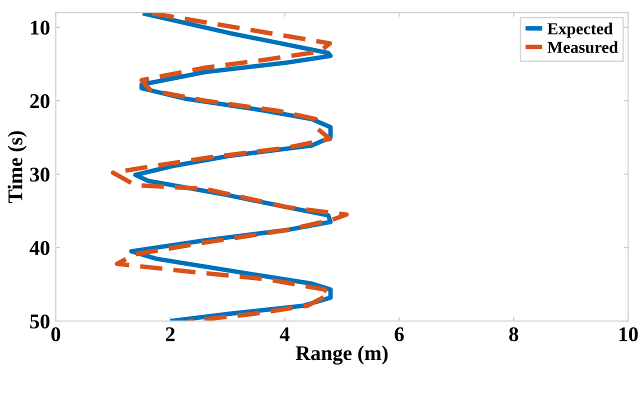 This screenshot has width=641, height=393. What do you see at coordinates (285, 334) in the screenshot?
I see `x-tick-label: 4` at bounding box center [285, 334].